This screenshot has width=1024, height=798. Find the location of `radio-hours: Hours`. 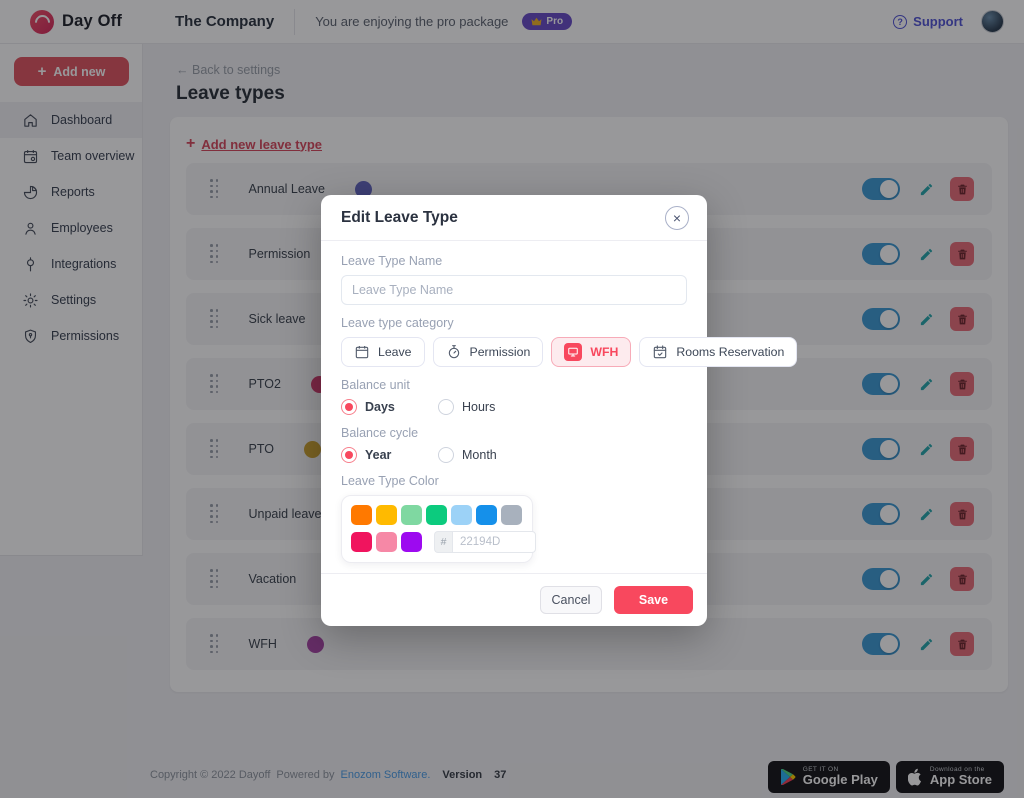

radio-hours: Hours is located at coordinates (486, 407).